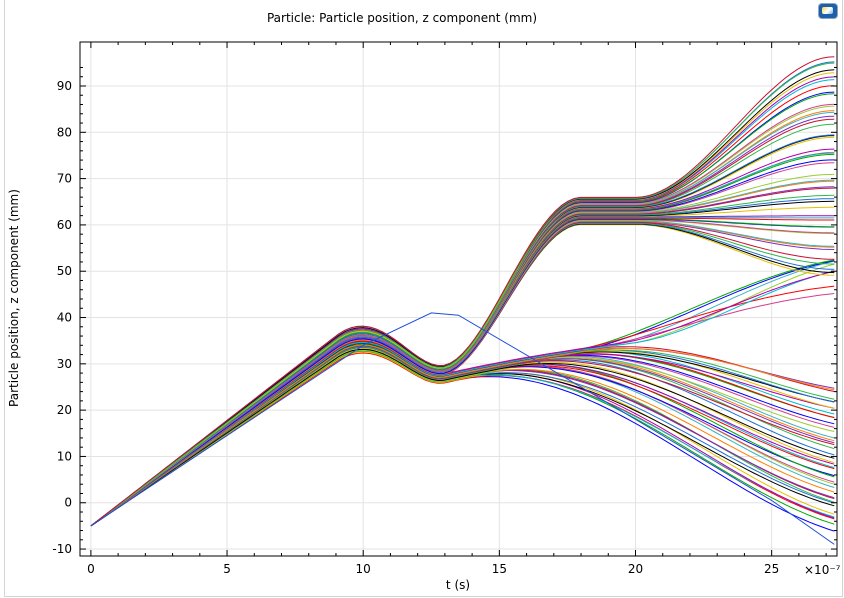  What do you see at coordinates (64, 271) in the screenshot?
I see `y-tick-label: 50` at bounding box center [64, 271].